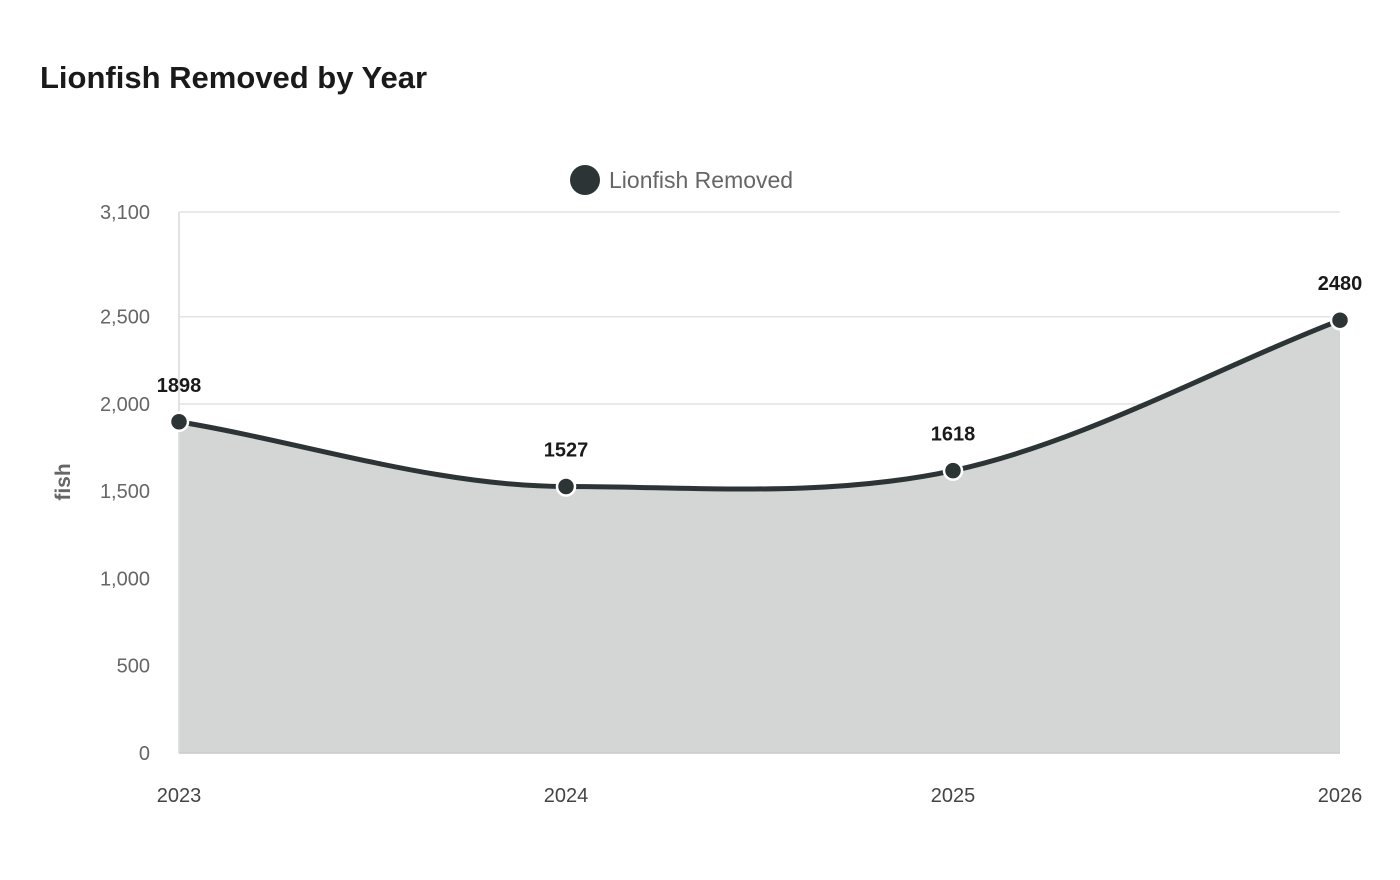 The image size is (1400, 880). I want to click on legend-label: Lionfish Removed, so click(701, 180).